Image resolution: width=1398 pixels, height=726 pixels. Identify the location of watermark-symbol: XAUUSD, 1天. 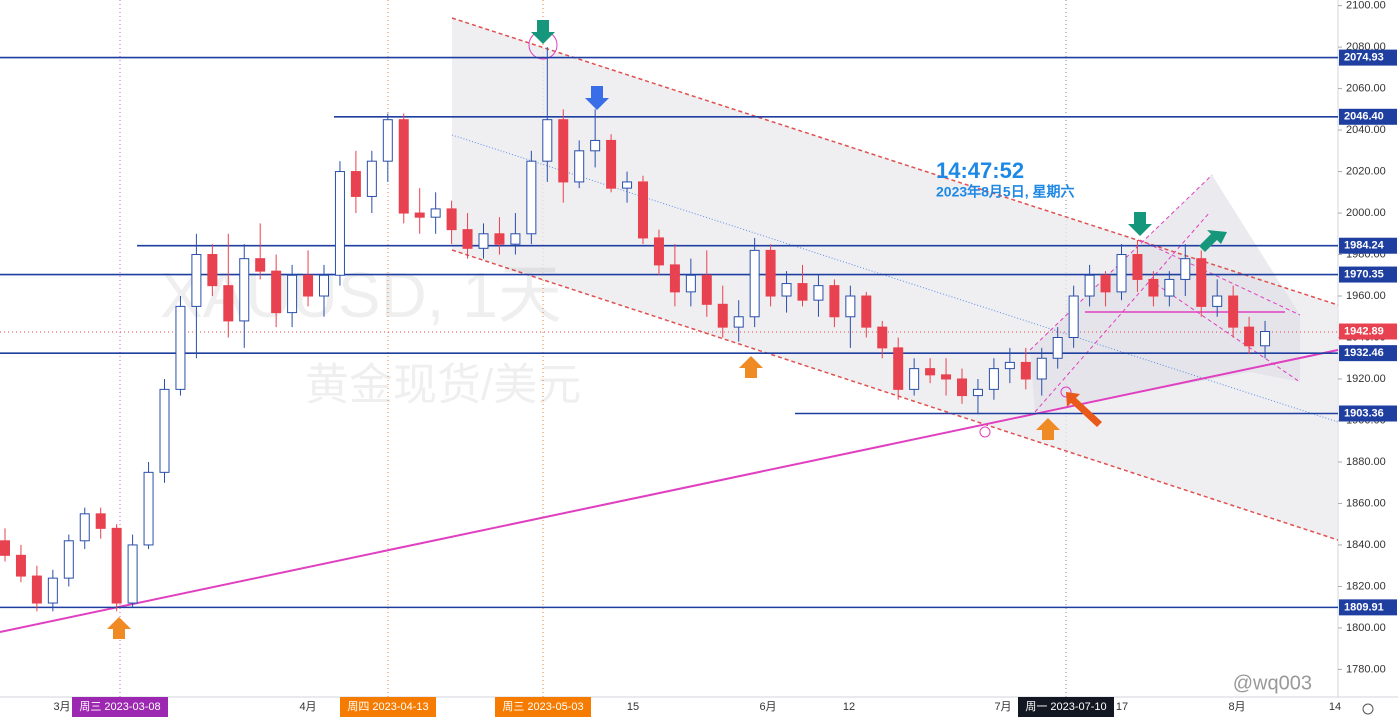
(361, 295).